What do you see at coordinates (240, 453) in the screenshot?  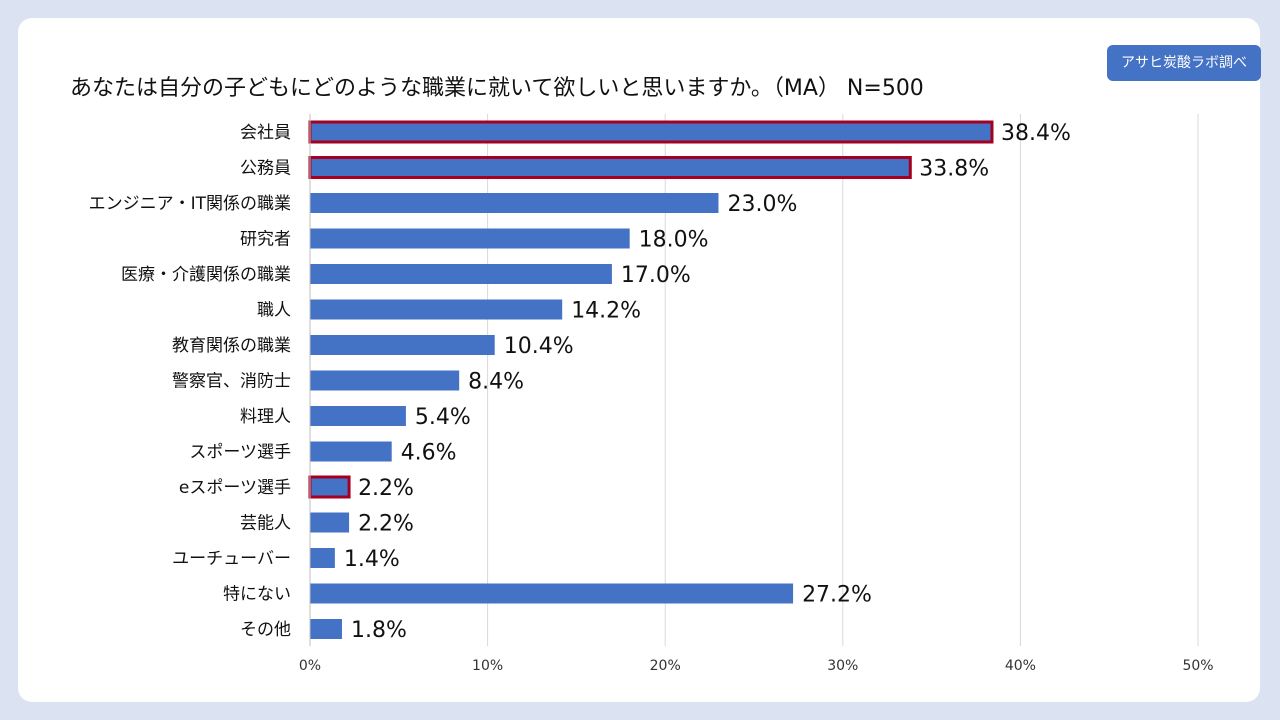 I see `category-label: スポーツ選手` at bounding box center [240, 453].